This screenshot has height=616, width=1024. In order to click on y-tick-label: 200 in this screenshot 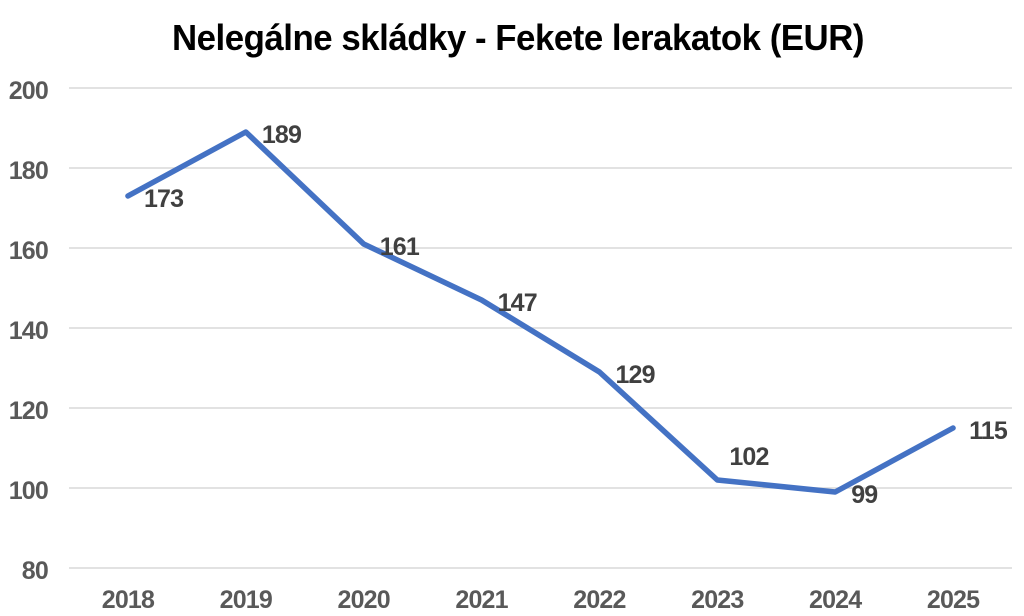, I will do `click(28, 91)`.